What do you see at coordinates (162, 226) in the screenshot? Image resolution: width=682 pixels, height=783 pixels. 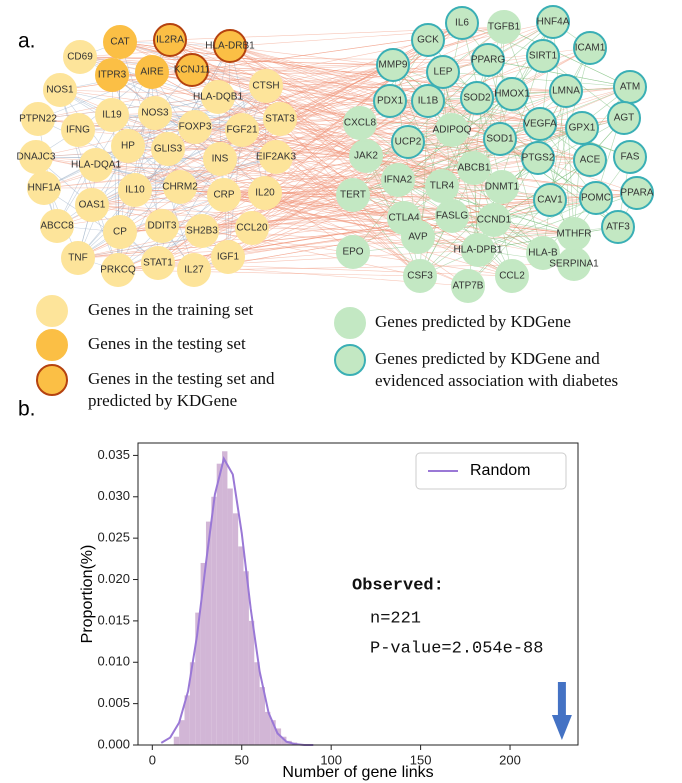 I see `gene-label: DDIT3` at bounding box center [162, 226].